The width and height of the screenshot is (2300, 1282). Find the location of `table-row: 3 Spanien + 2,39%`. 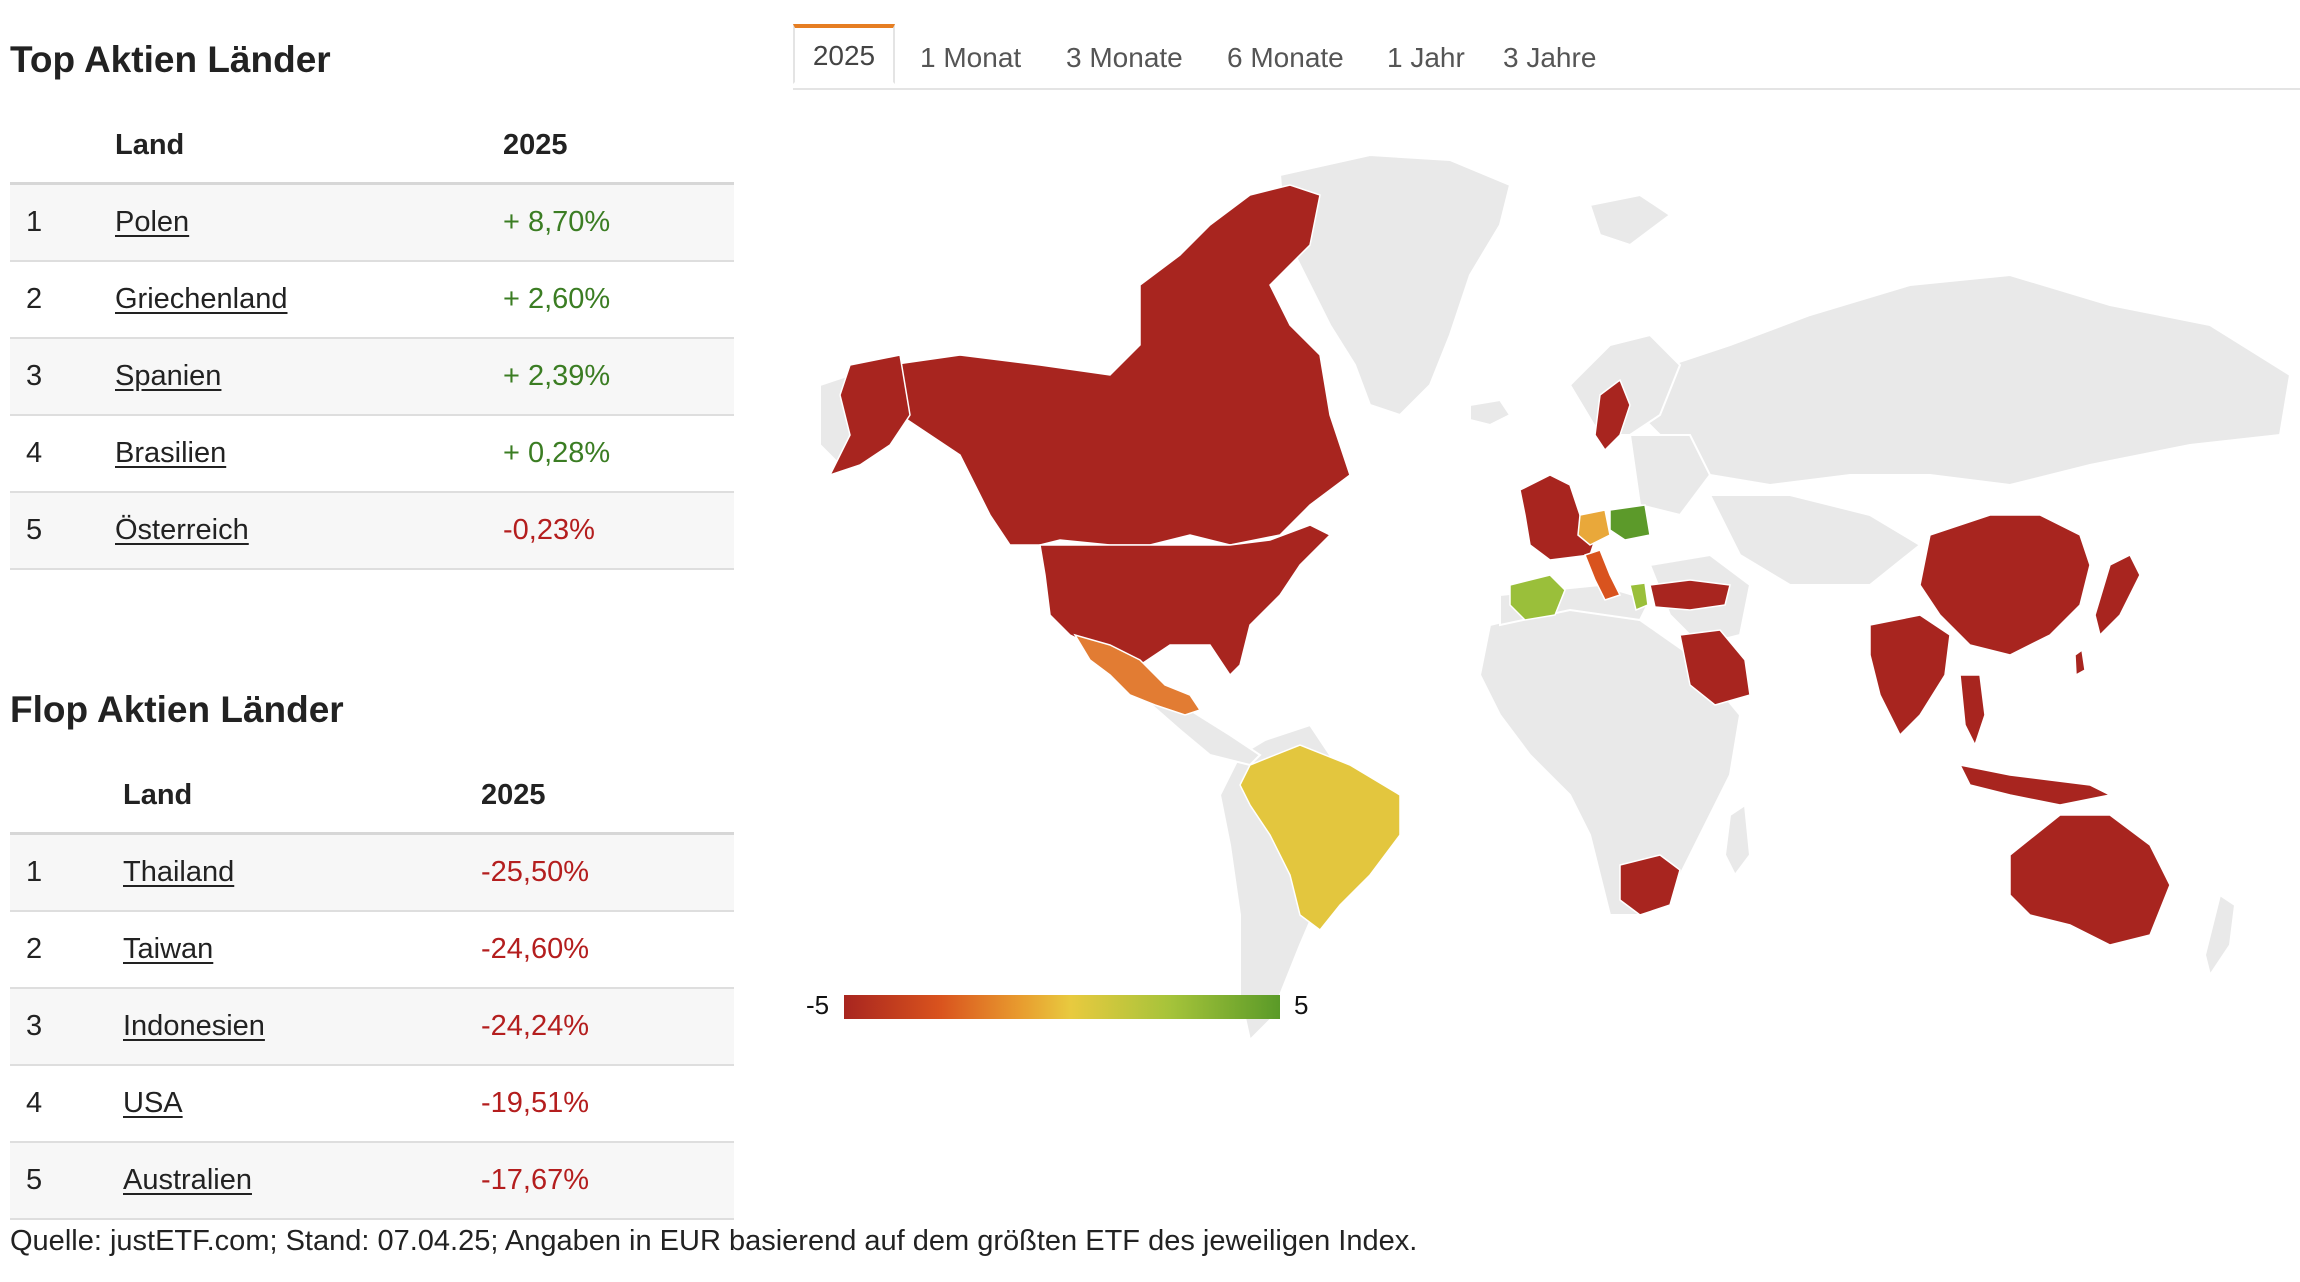

table-row: 3 Spanien + 2,39% is located at coordinates (372, 377).